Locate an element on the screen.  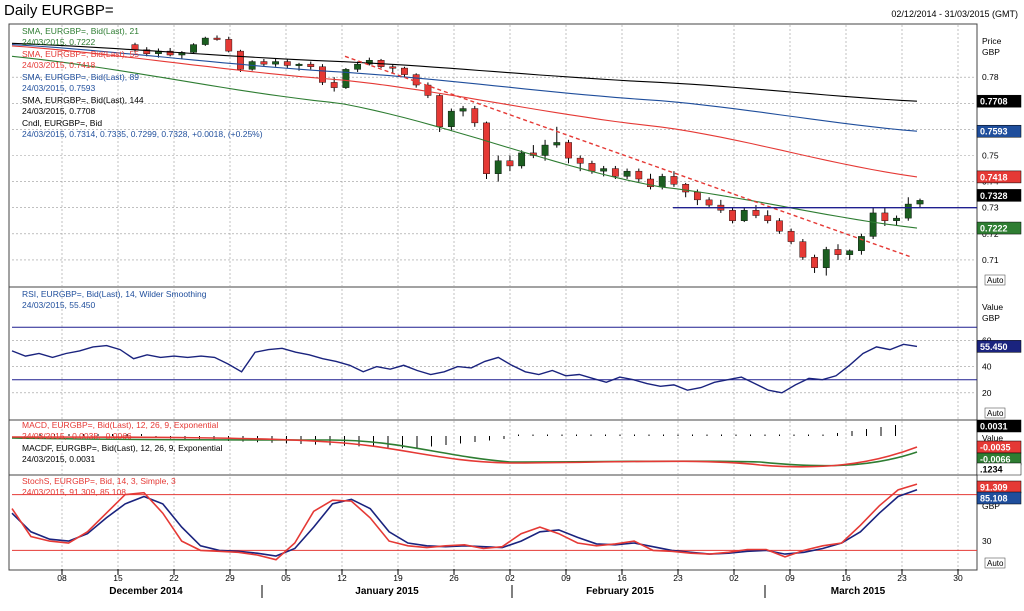
rsi-tag-box is located at coordinates (999, 346).